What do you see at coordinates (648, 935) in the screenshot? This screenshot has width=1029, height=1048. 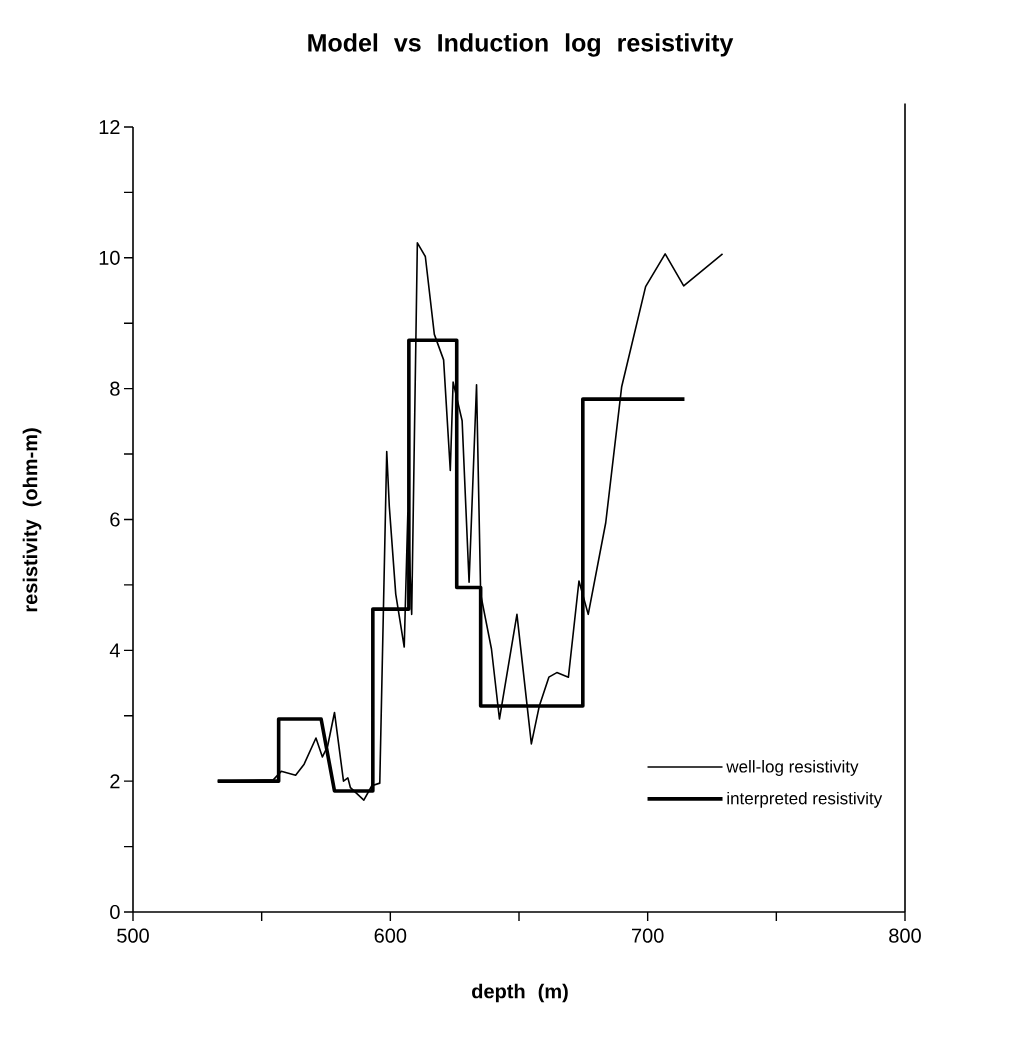 I see `x-tick-label: 700` at bounding box center [648, 935].